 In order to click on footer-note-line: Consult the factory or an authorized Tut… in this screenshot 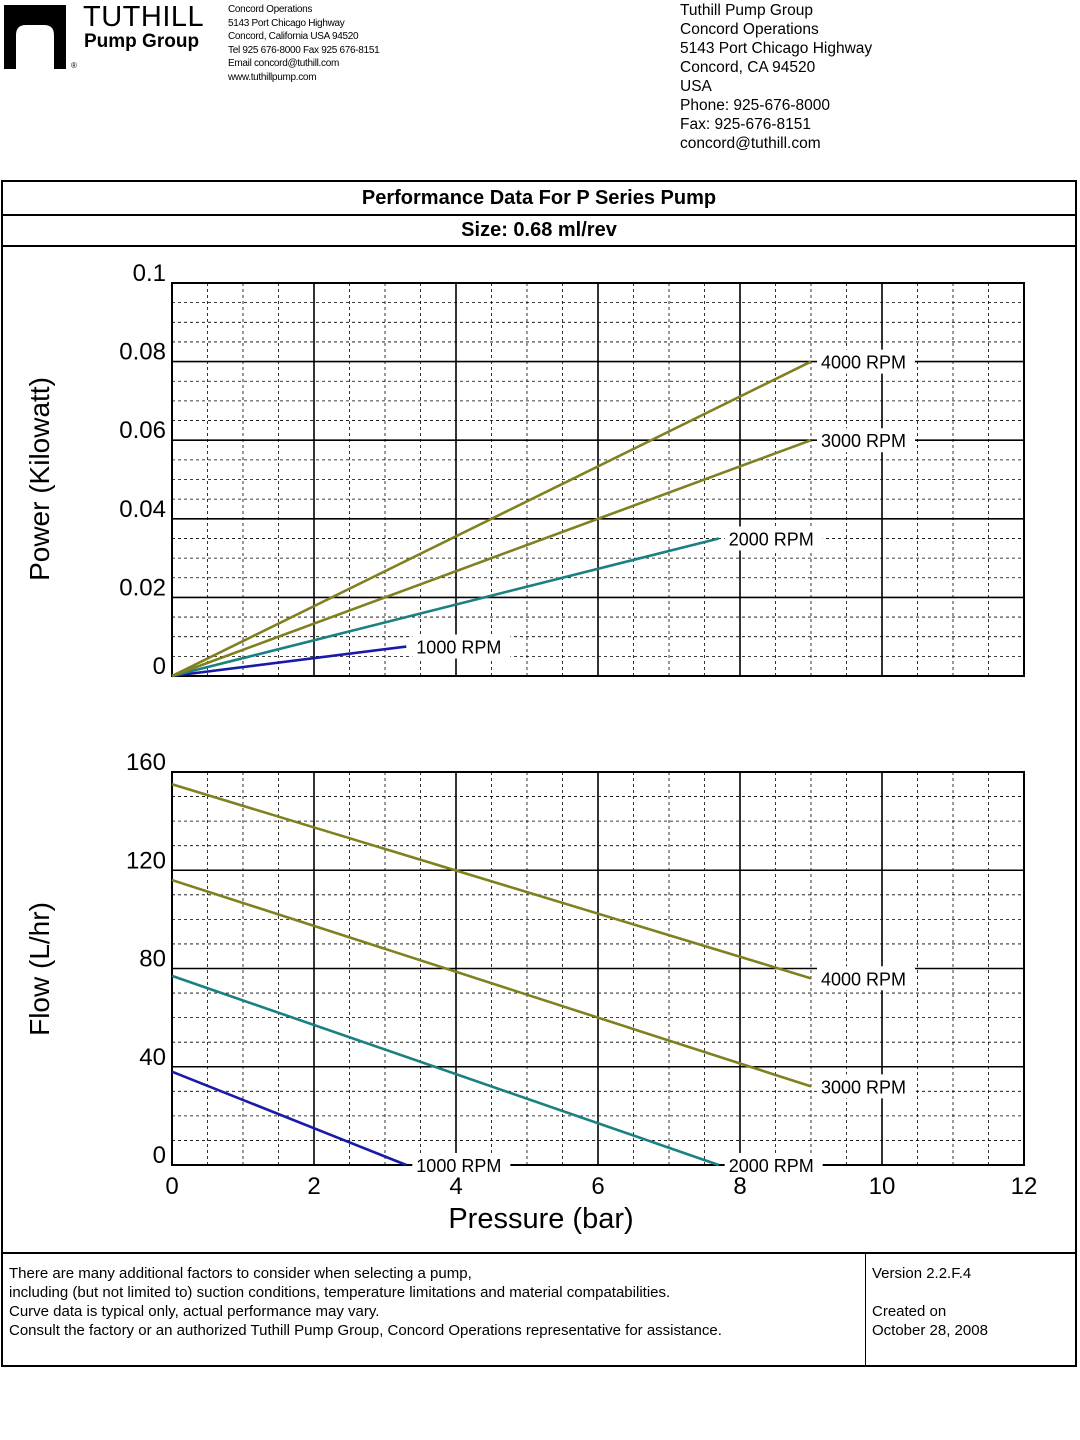, I will do `click(365, 1330)`.